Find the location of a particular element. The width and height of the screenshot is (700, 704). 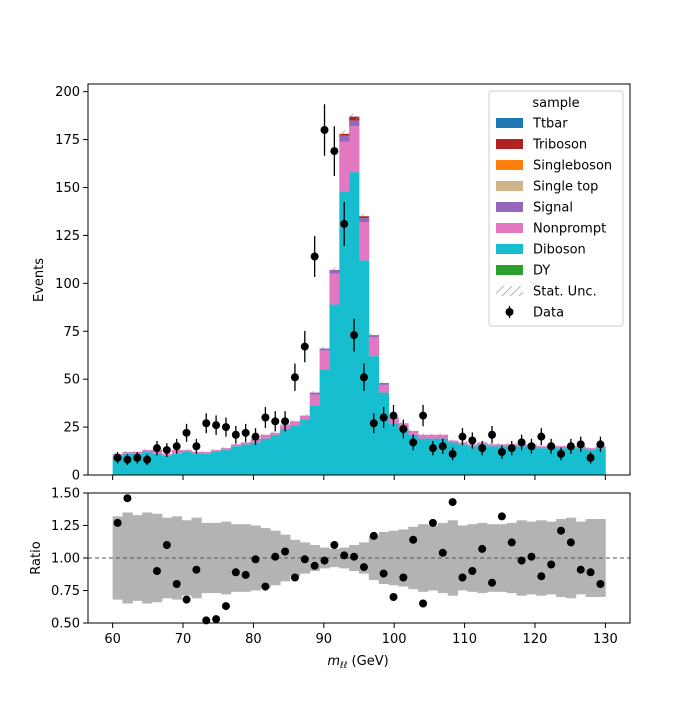

legend-label: Data is located at coordinates (548, 313).